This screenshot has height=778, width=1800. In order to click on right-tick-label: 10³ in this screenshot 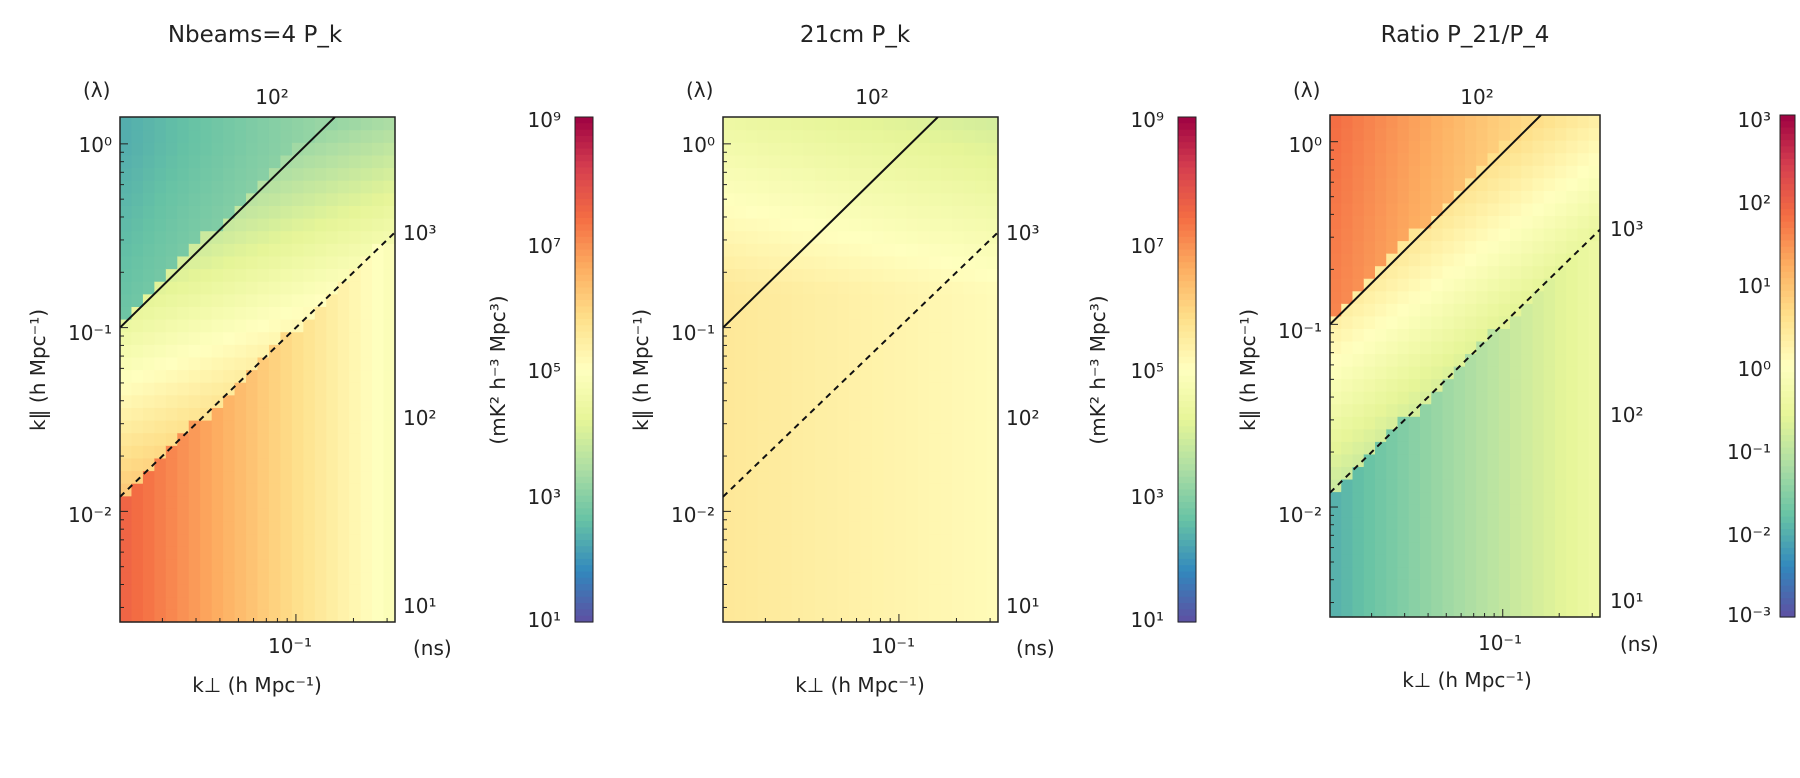, I will do `click(1022, 233)`.